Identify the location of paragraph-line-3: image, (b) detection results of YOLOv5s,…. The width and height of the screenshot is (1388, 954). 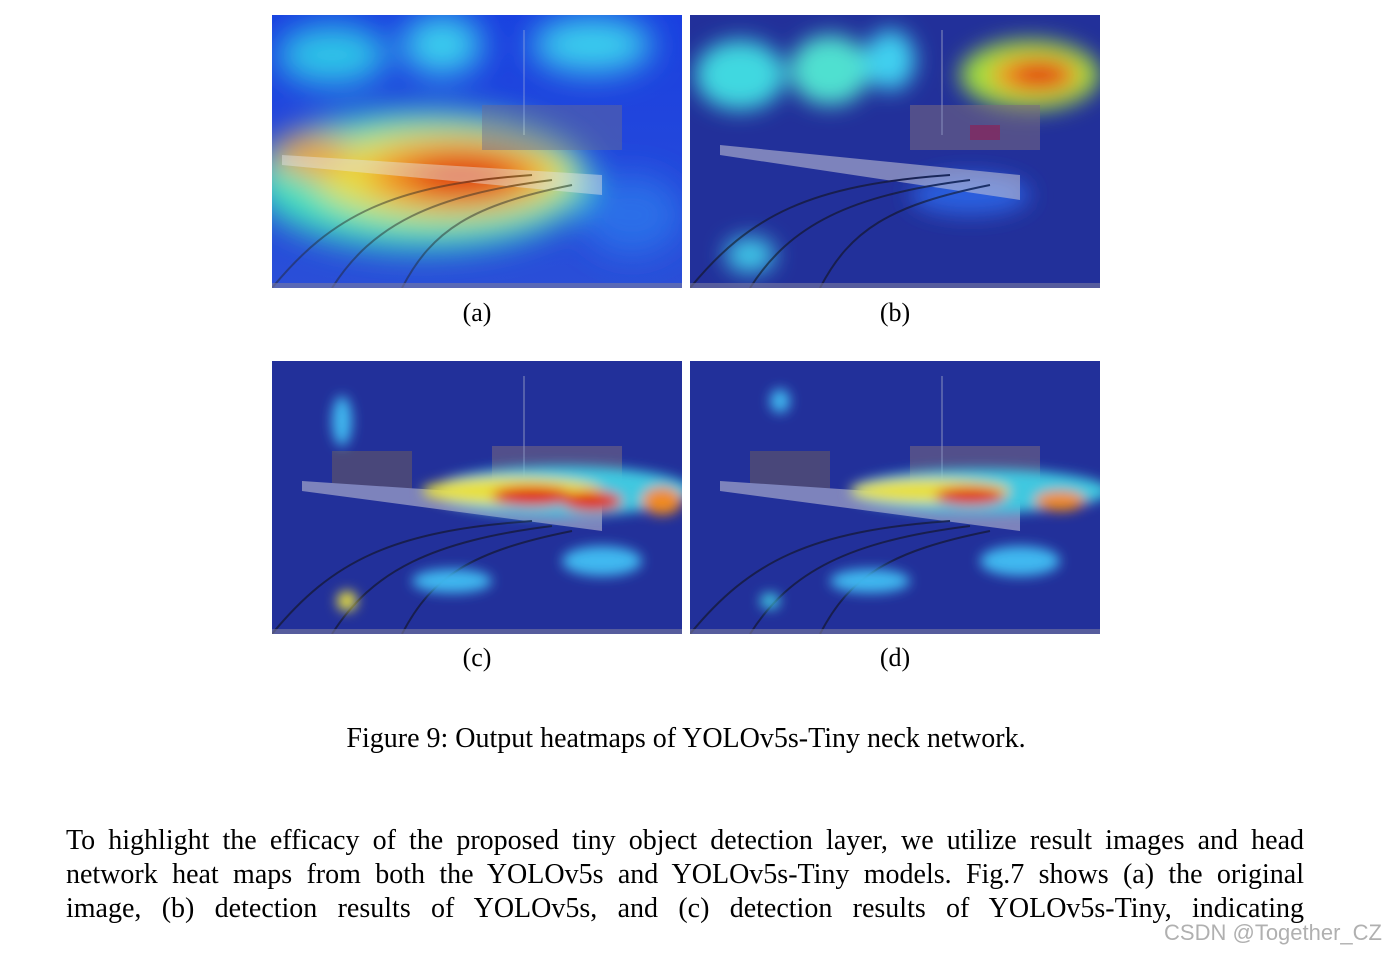
(685, 908).